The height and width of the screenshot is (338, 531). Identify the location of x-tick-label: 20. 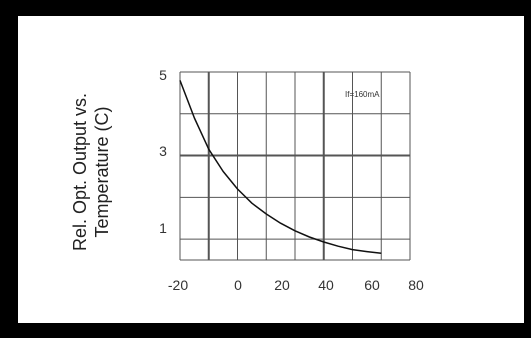
(282, 285).